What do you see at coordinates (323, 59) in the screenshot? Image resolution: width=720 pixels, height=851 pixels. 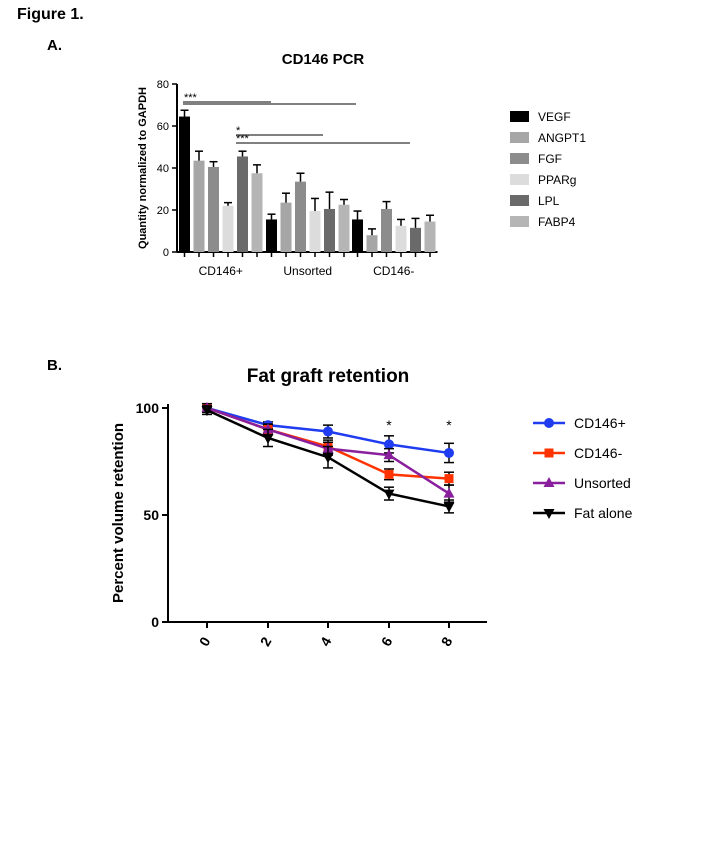 I see `chart-a-title: CD146 PCR` at bounding box center [323, 59].